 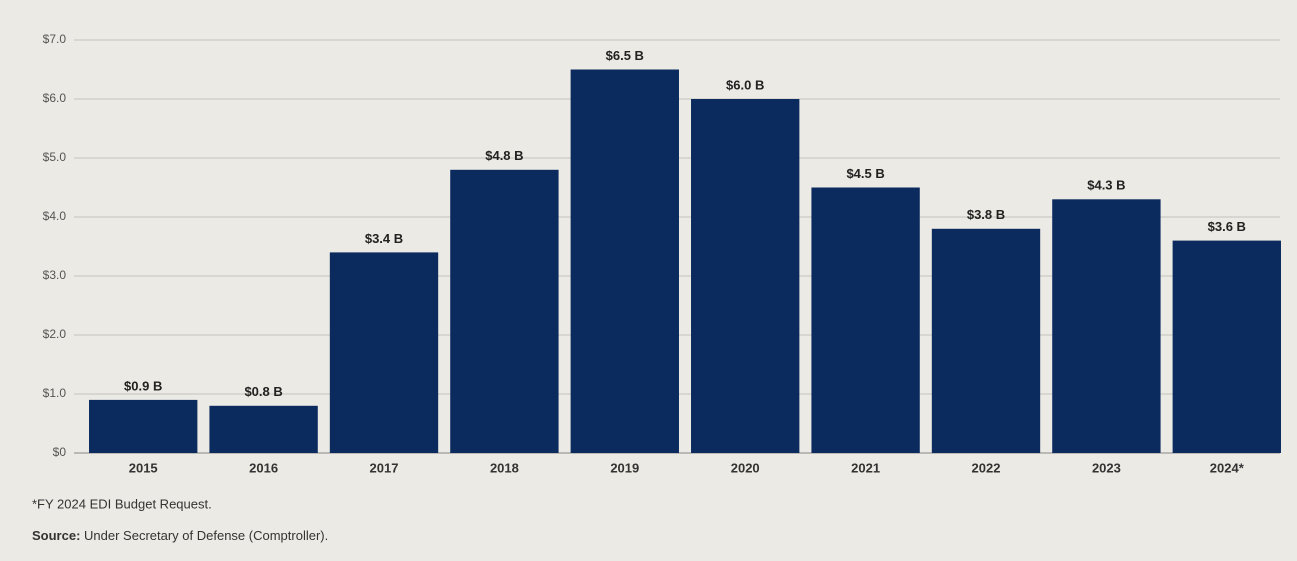 What do you see at coordinates (504, 467) in the screenshot?
I see `x-tick-label: 2018` at bounding box center [504, 467].